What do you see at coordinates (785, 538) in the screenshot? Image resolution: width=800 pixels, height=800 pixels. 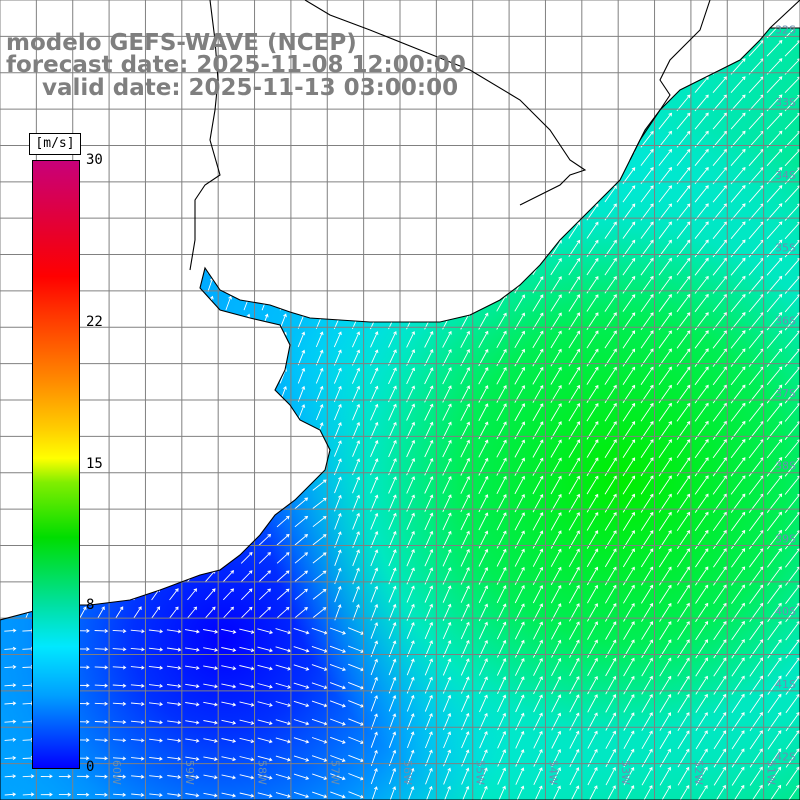 I see `lat-label: 39S` at bounding box center [785, 538].